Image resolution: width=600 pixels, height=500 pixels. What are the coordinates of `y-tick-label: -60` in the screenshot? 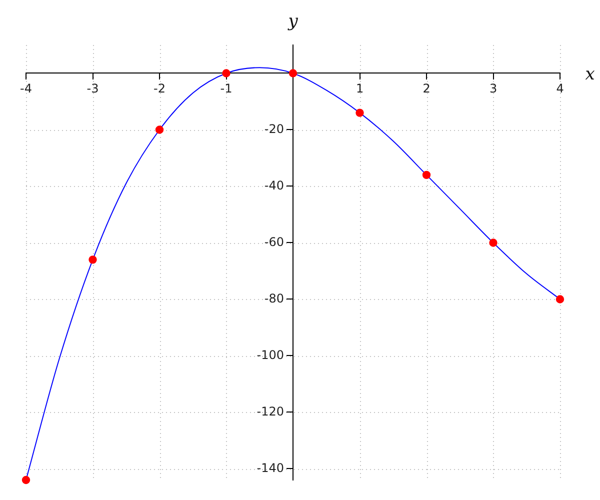 It's located at (274, 241).